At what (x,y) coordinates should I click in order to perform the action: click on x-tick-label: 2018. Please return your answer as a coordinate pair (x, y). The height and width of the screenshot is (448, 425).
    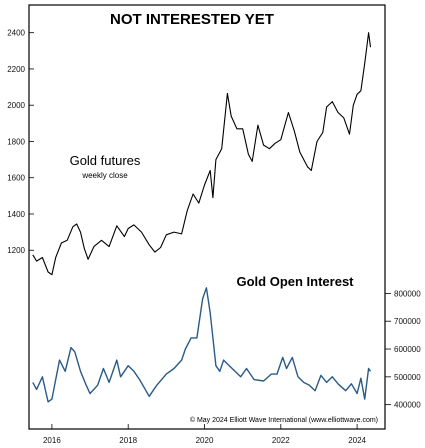
    Looking at the image, I should click on (128, 440).